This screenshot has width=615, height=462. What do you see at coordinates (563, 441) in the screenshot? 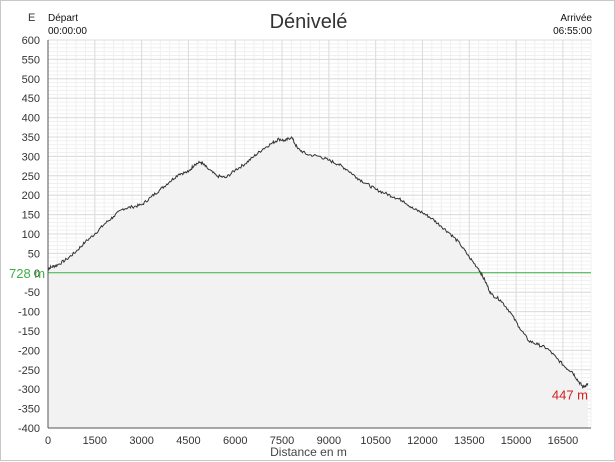
I see `x-tick-label: 16500` at bounding box center [563, 441].